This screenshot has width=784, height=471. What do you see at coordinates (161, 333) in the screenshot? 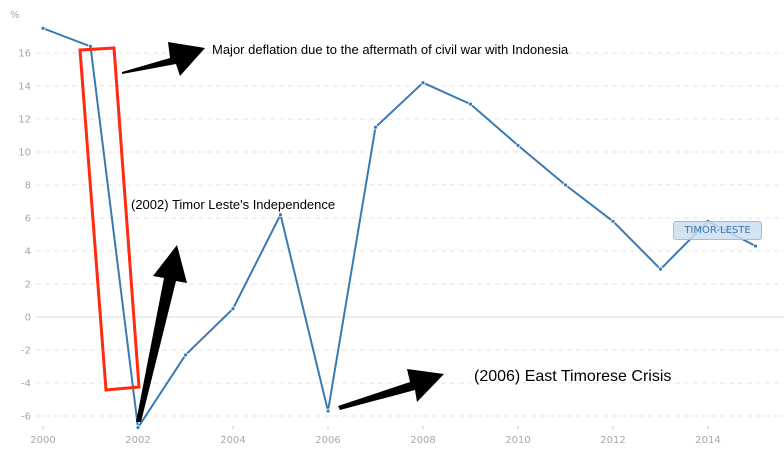
I see `arrow-independence-icon` at bounding box center [161, 333].